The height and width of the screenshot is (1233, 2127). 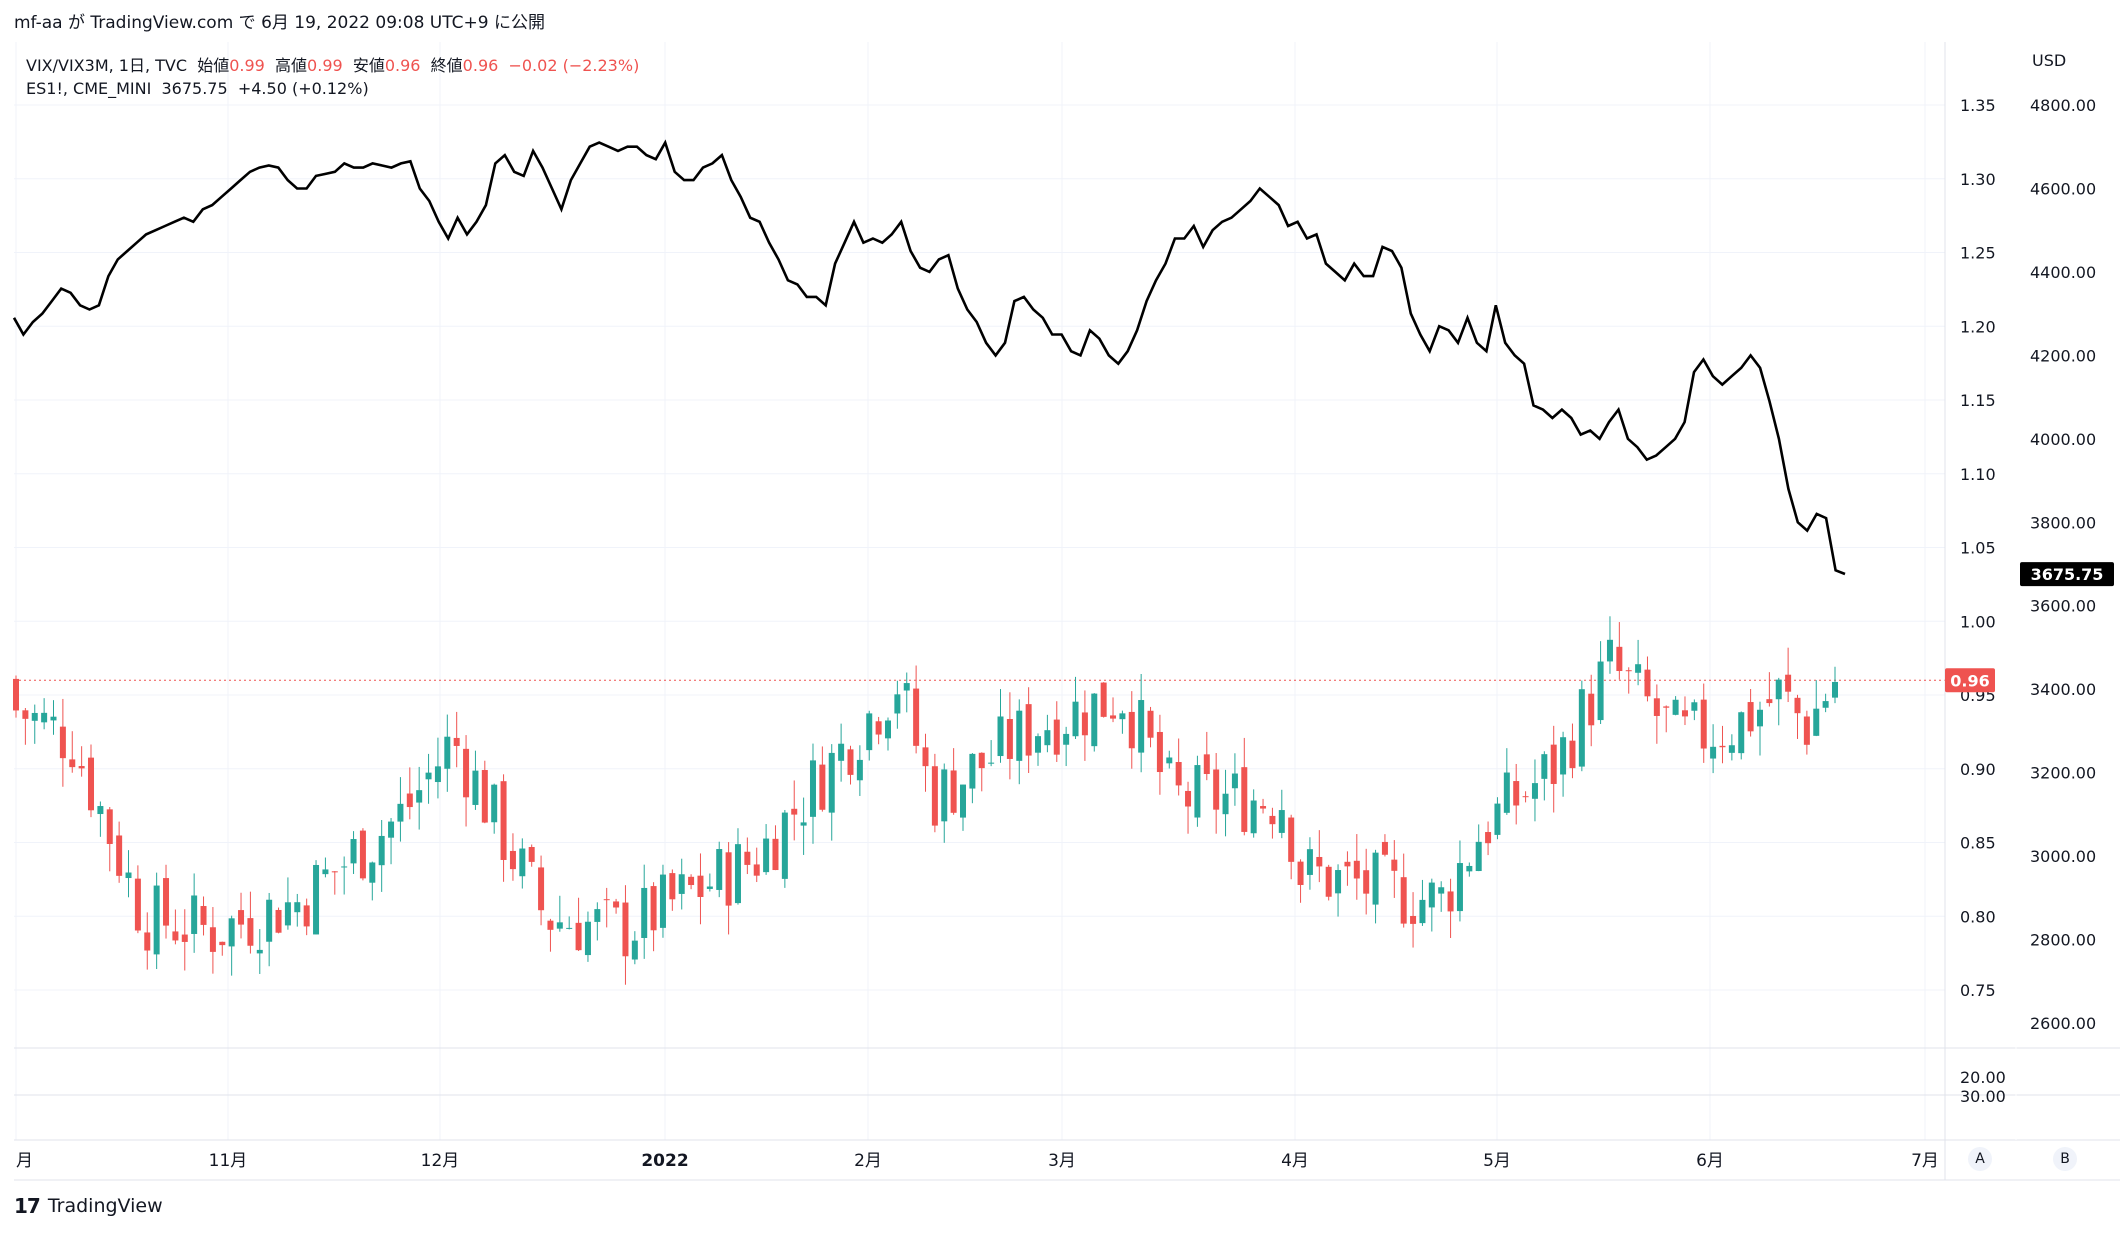 What do you see at coordinates (197, 88) in the screenshot?
I see `legend-es: ES1!, CME_MINI 3675.75 +4.50 (+0.12%)` at bounding box center [197, 88].